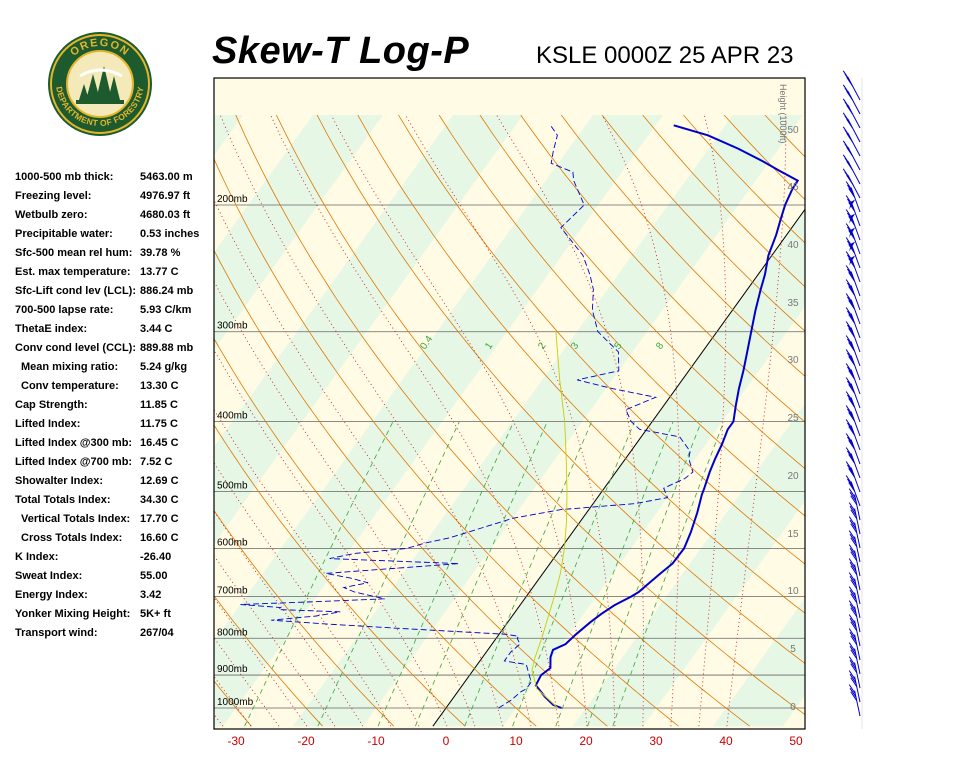 The image size is (960, 768). I want to click on index-value: 5.93 C/km, so click(166, 310).